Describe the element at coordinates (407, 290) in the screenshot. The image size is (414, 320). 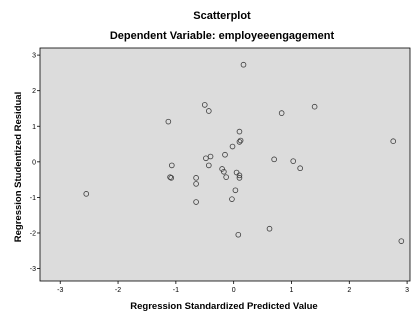
I see `x-tick-label: 3` at that location.